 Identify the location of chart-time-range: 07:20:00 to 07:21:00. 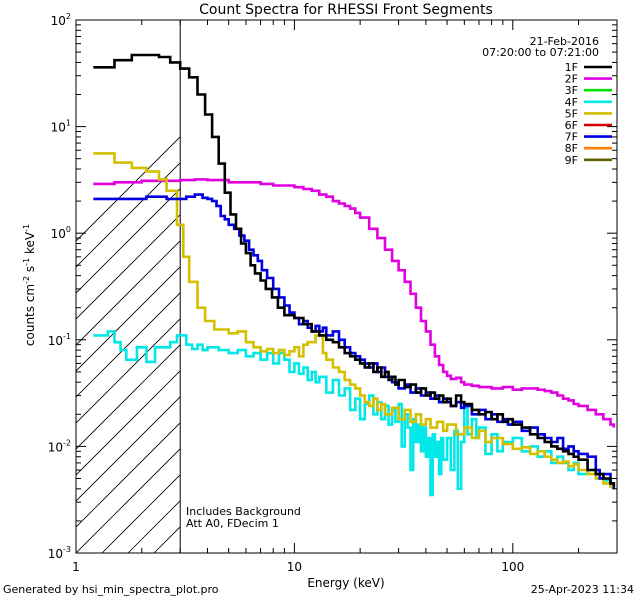
(540, 52).